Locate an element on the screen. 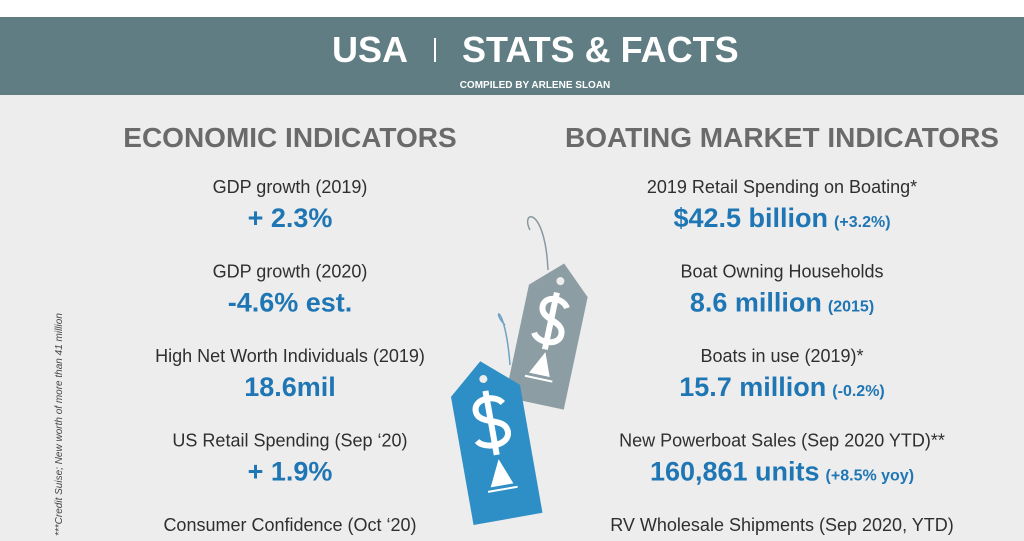 This screenshot has width=1024, height=541. value-text: + 2.3% is located at coordinates (290, 218).